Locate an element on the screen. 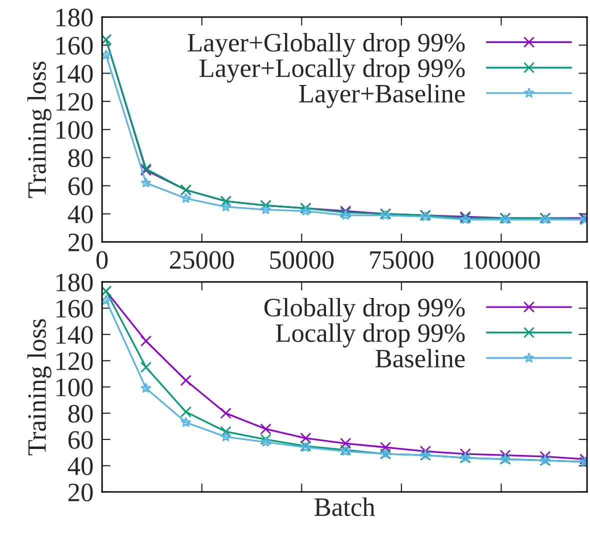 This screenshot has width=590, height=533. legend-label: Globally drop 99% is located at coordinates (364, 310).